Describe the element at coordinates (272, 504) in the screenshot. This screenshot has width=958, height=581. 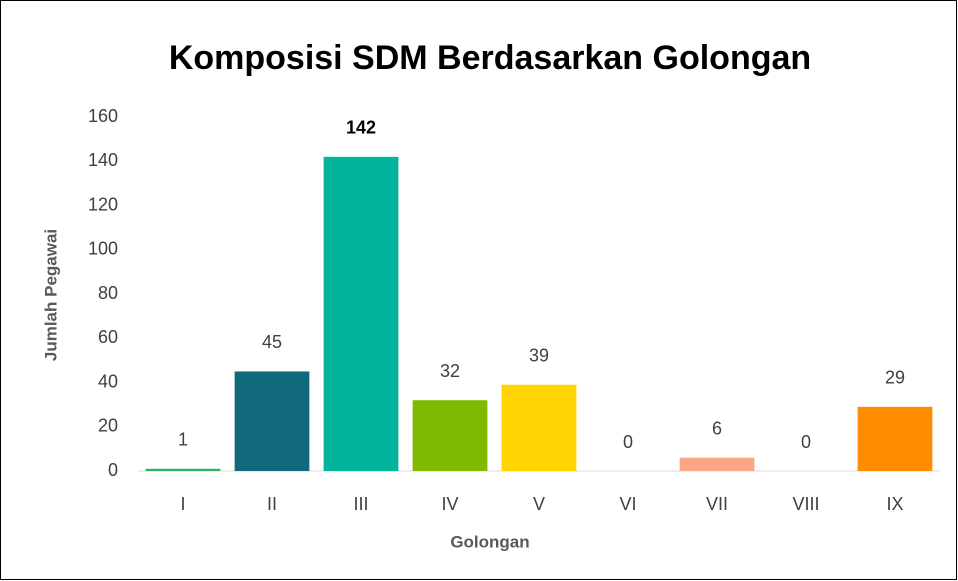
I see `x-tick-label: II` at that location.